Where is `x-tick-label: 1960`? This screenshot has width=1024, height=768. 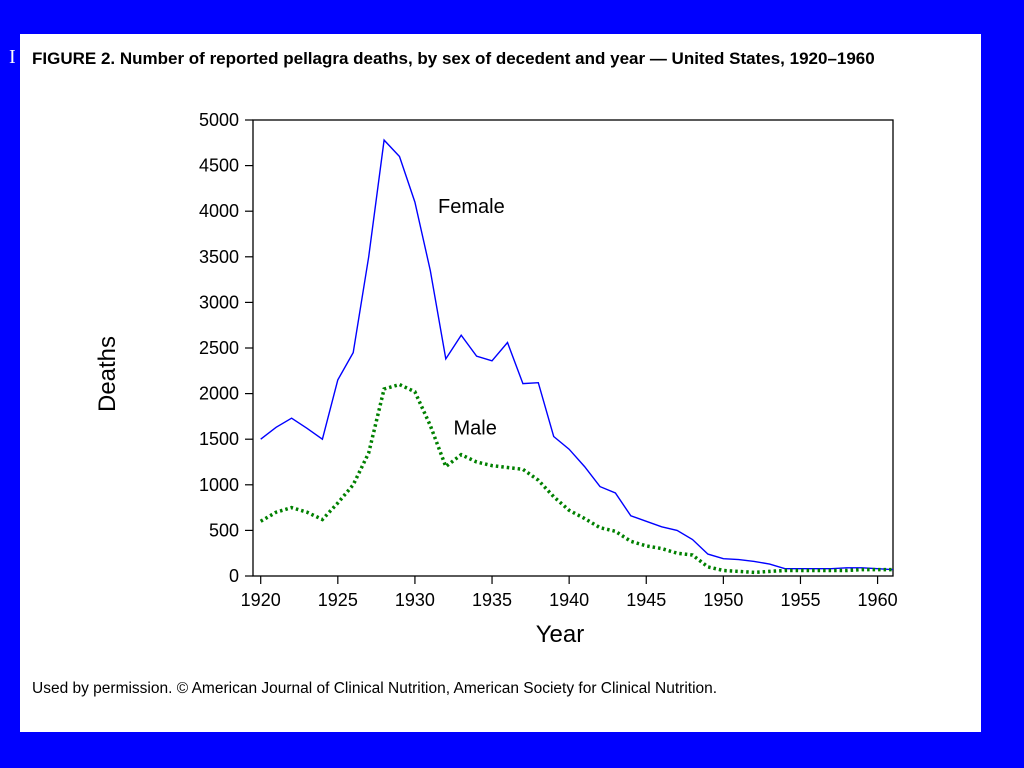
x-tick-label: 1960 is located at coordinates (878, 600).